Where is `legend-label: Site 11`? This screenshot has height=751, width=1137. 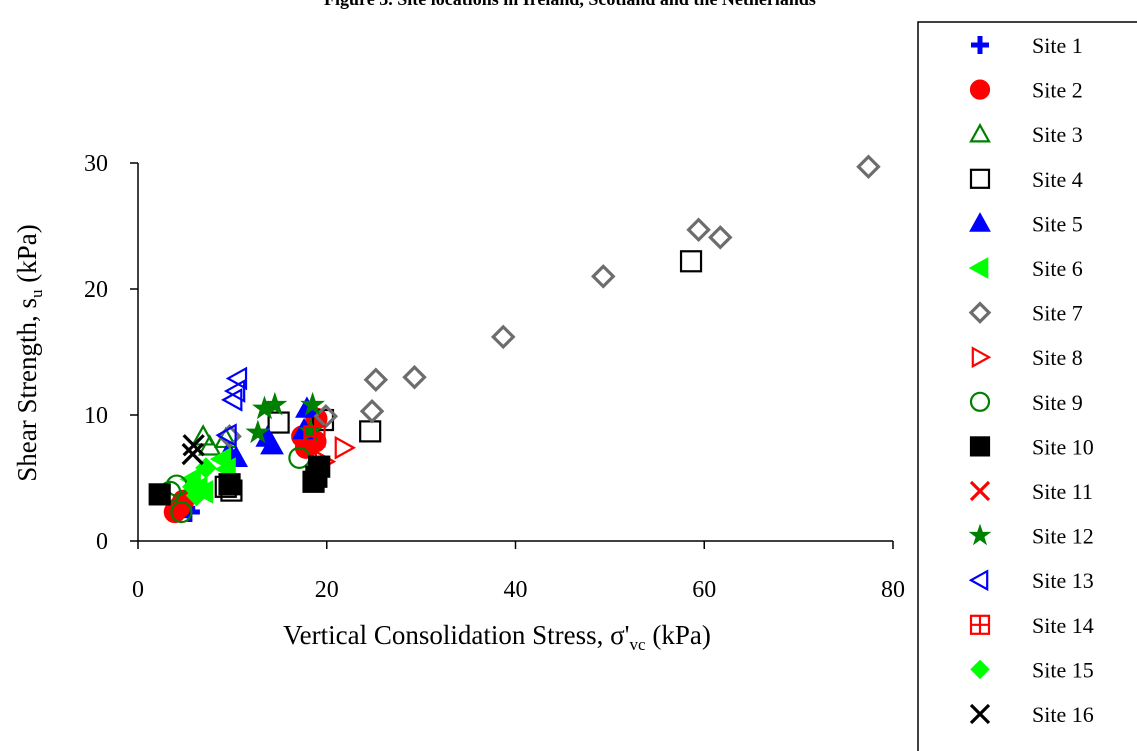
legend-label: Site 11 is located at coordinates (1062, 491).